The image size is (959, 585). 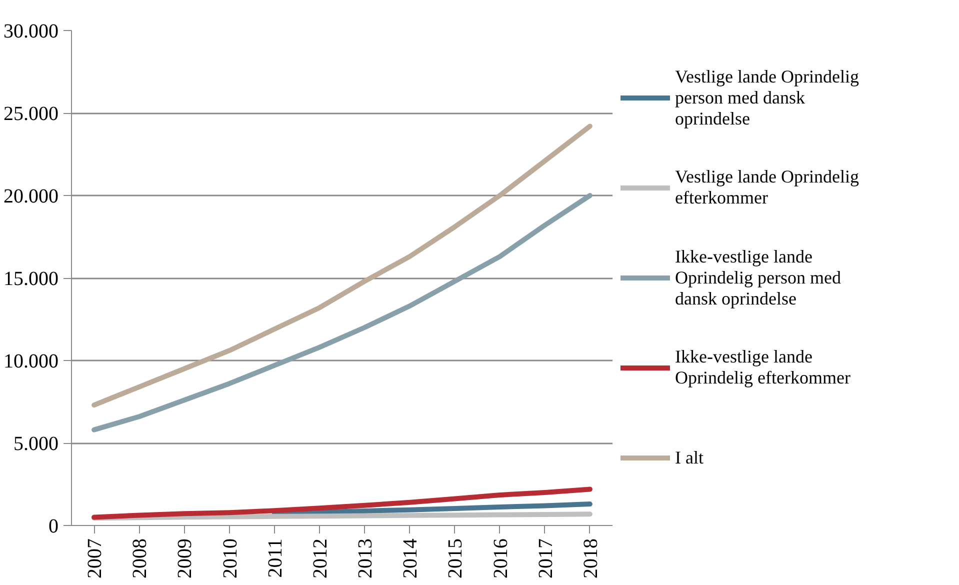 I want to click on x-tick-label: 2014, so click(x=411, y=558).